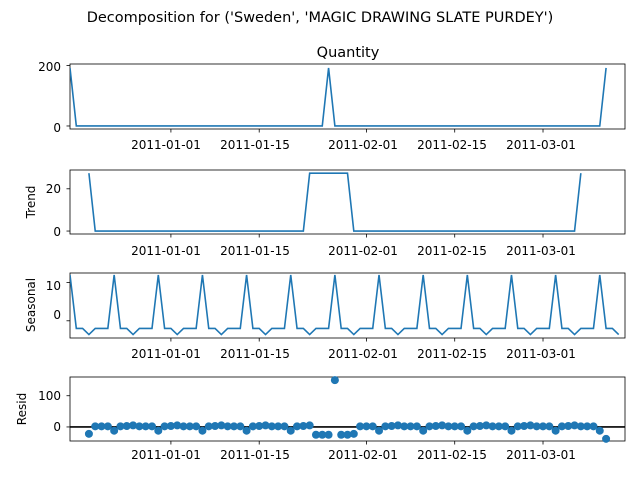 This screenshot has width=640, height=480. What do you see at coordinates (255, 455) in the screenshot?
I see `resid-date-label: 2011-01-15` at bounding box center [255, 455].